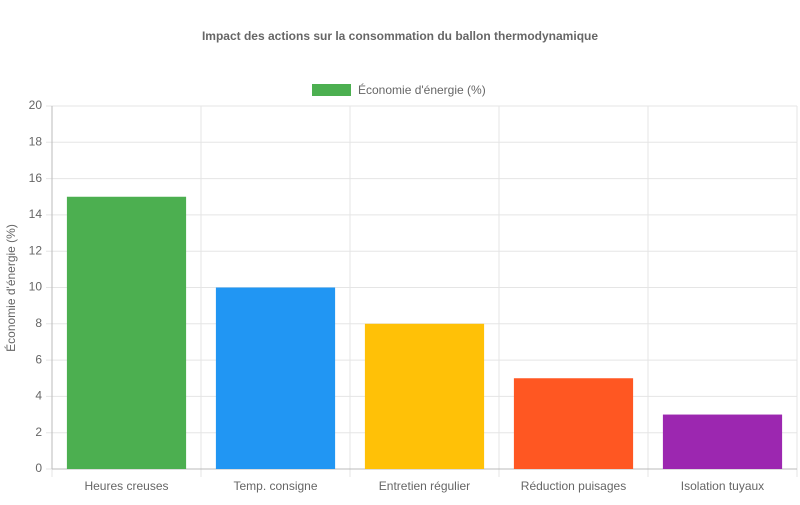 The image size is (800, 505). What do you see at coordinates (38, 468) in the screenshot?
I see `y-tick-label: 0` at bounding box center [38, 468].